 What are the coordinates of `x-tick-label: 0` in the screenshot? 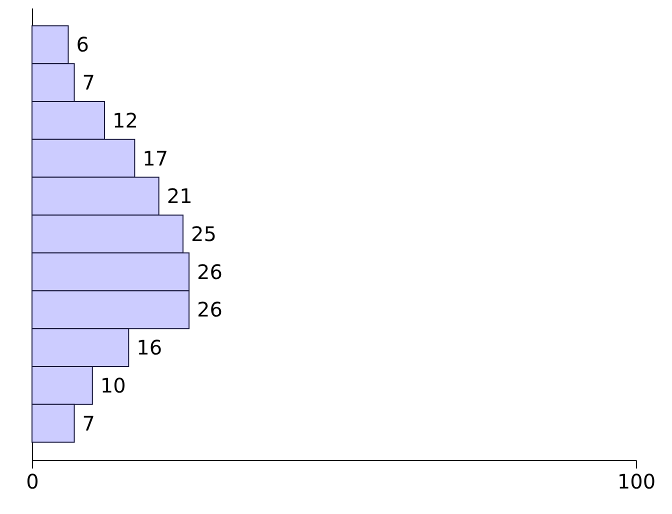 It's located at (32, 482).